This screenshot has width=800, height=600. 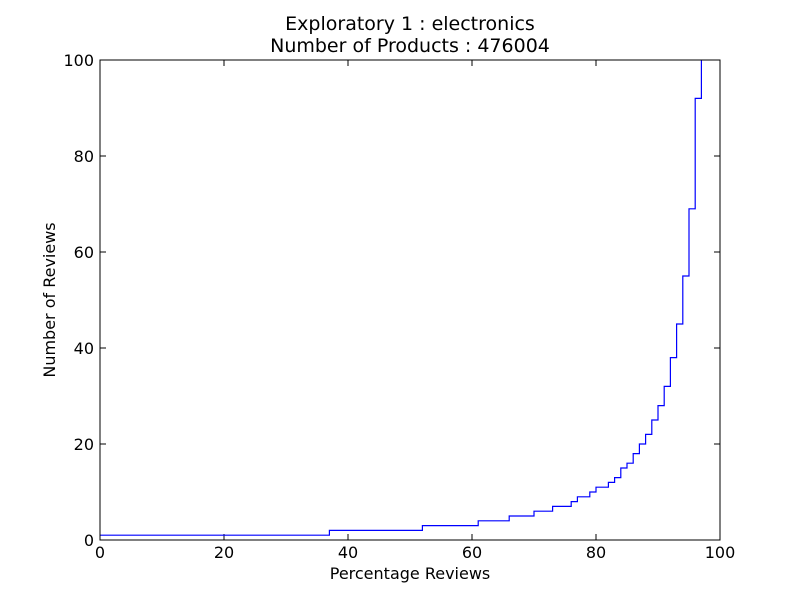 What do you see at coordinates (224, 552) in the screenshot?
I see `x-tick-label: 20` at bounding box center [224, 552].